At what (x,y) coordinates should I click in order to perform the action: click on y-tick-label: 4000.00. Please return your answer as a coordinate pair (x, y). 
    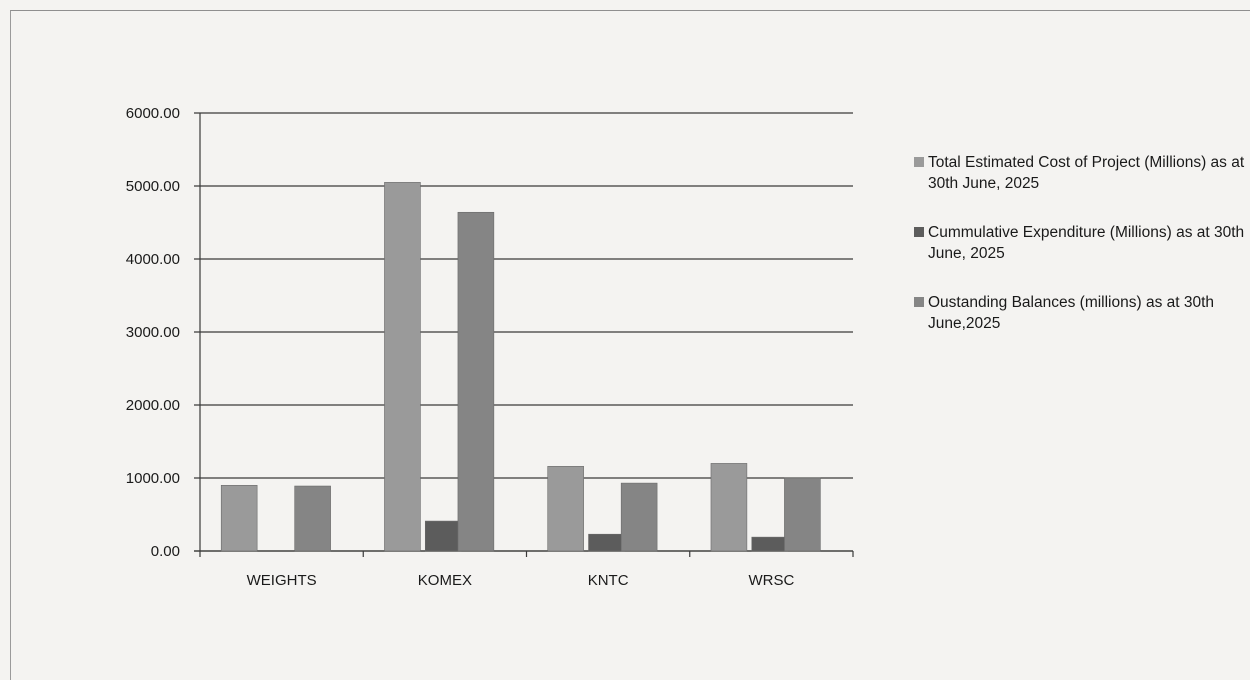
    Looking at the image, I should click on (153, 259).